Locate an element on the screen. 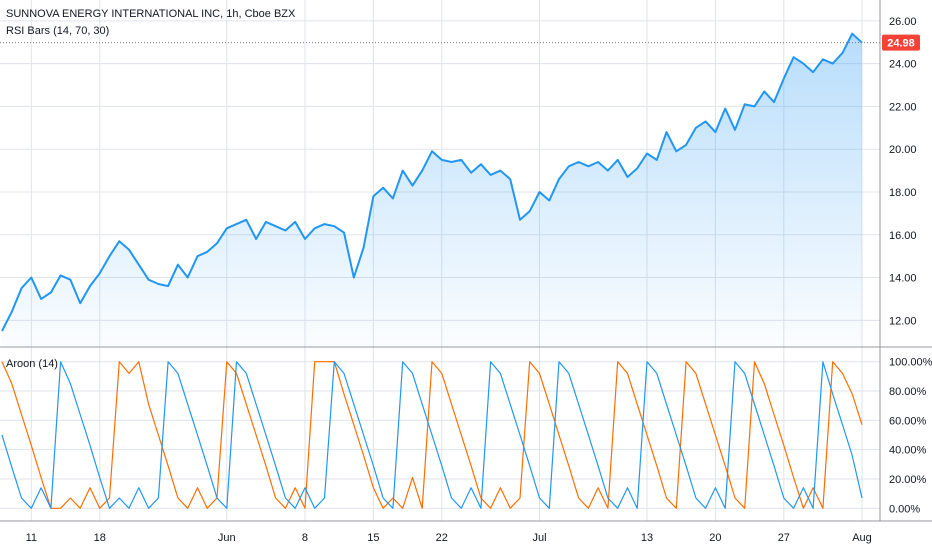 This screenshot has width=932, height=550. x-tick-label: Aug is located at coordinates (862, 538).